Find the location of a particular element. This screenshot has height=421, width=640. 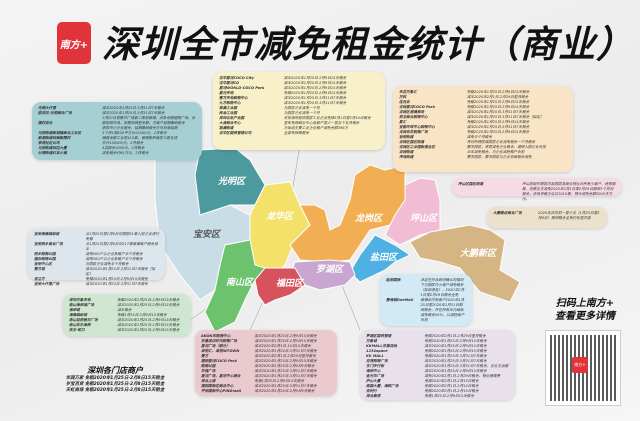

info-row: 海雅缤纷城 免租1月25日-2月9日15天租金 is located at coordinates (127, 315).